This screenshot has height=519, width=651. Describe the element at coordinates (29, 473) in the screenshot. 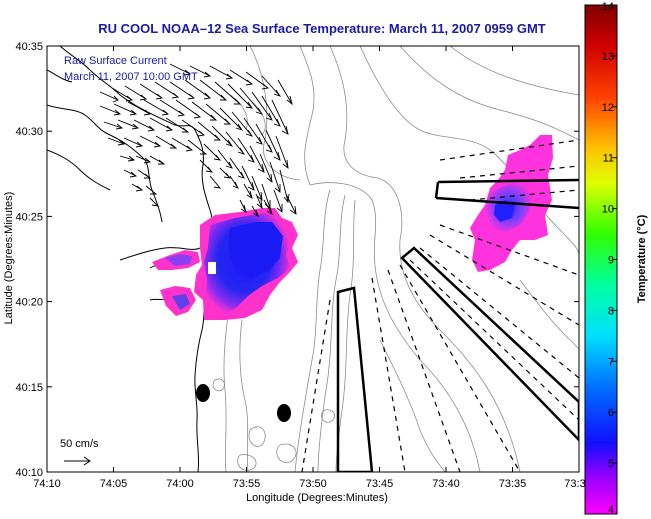

I see `y-tick-label: 40:10` at that location.